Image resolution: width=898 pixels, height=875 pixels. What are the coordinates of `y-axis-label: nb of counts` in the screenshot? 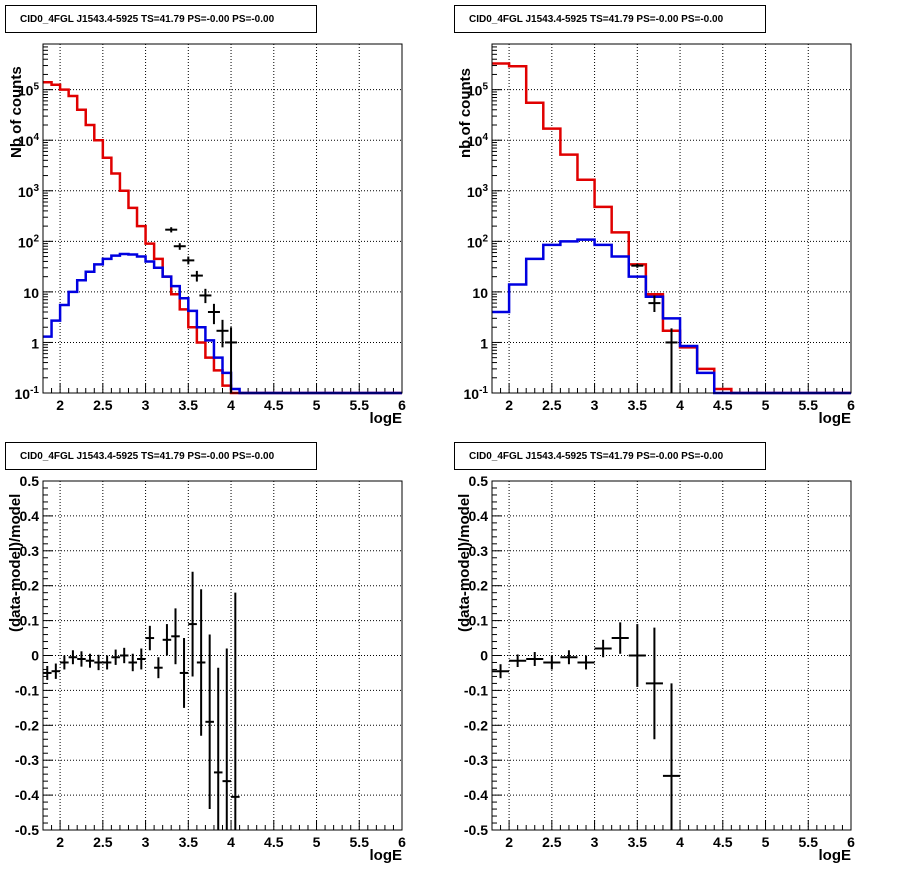 It's located at (465, 113).